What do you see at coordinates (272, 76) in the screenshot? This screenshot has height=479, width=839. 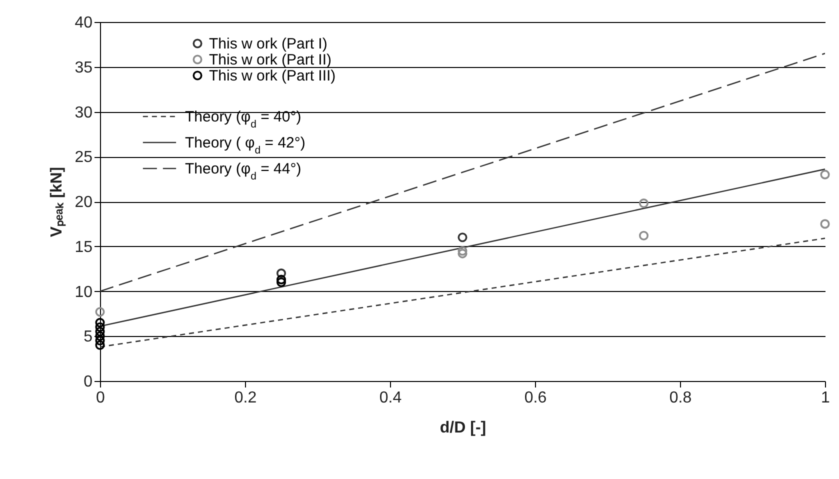 I see `legend-label: This w ork (Part III)` at bounding box center [272, 76].